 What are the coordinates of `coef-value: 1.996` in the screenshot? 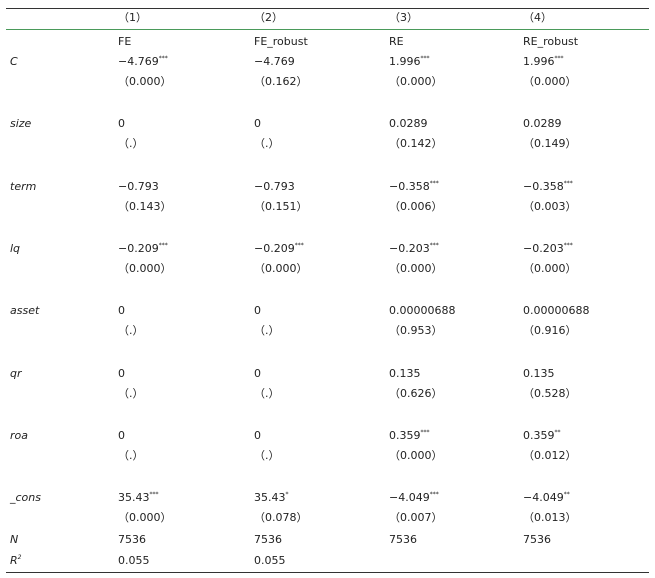 It's located at (539, 61).